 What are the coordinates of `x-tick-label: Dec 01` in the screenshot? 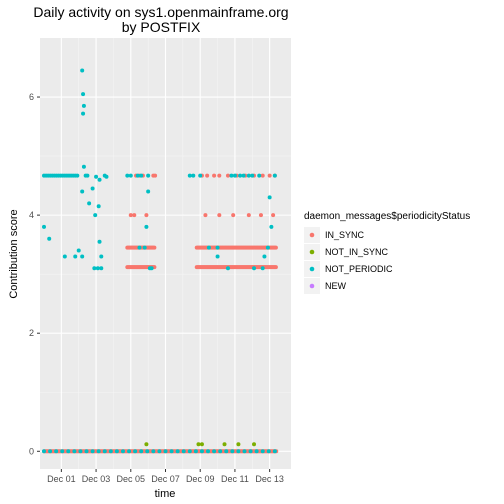 It's located at (61, 479).